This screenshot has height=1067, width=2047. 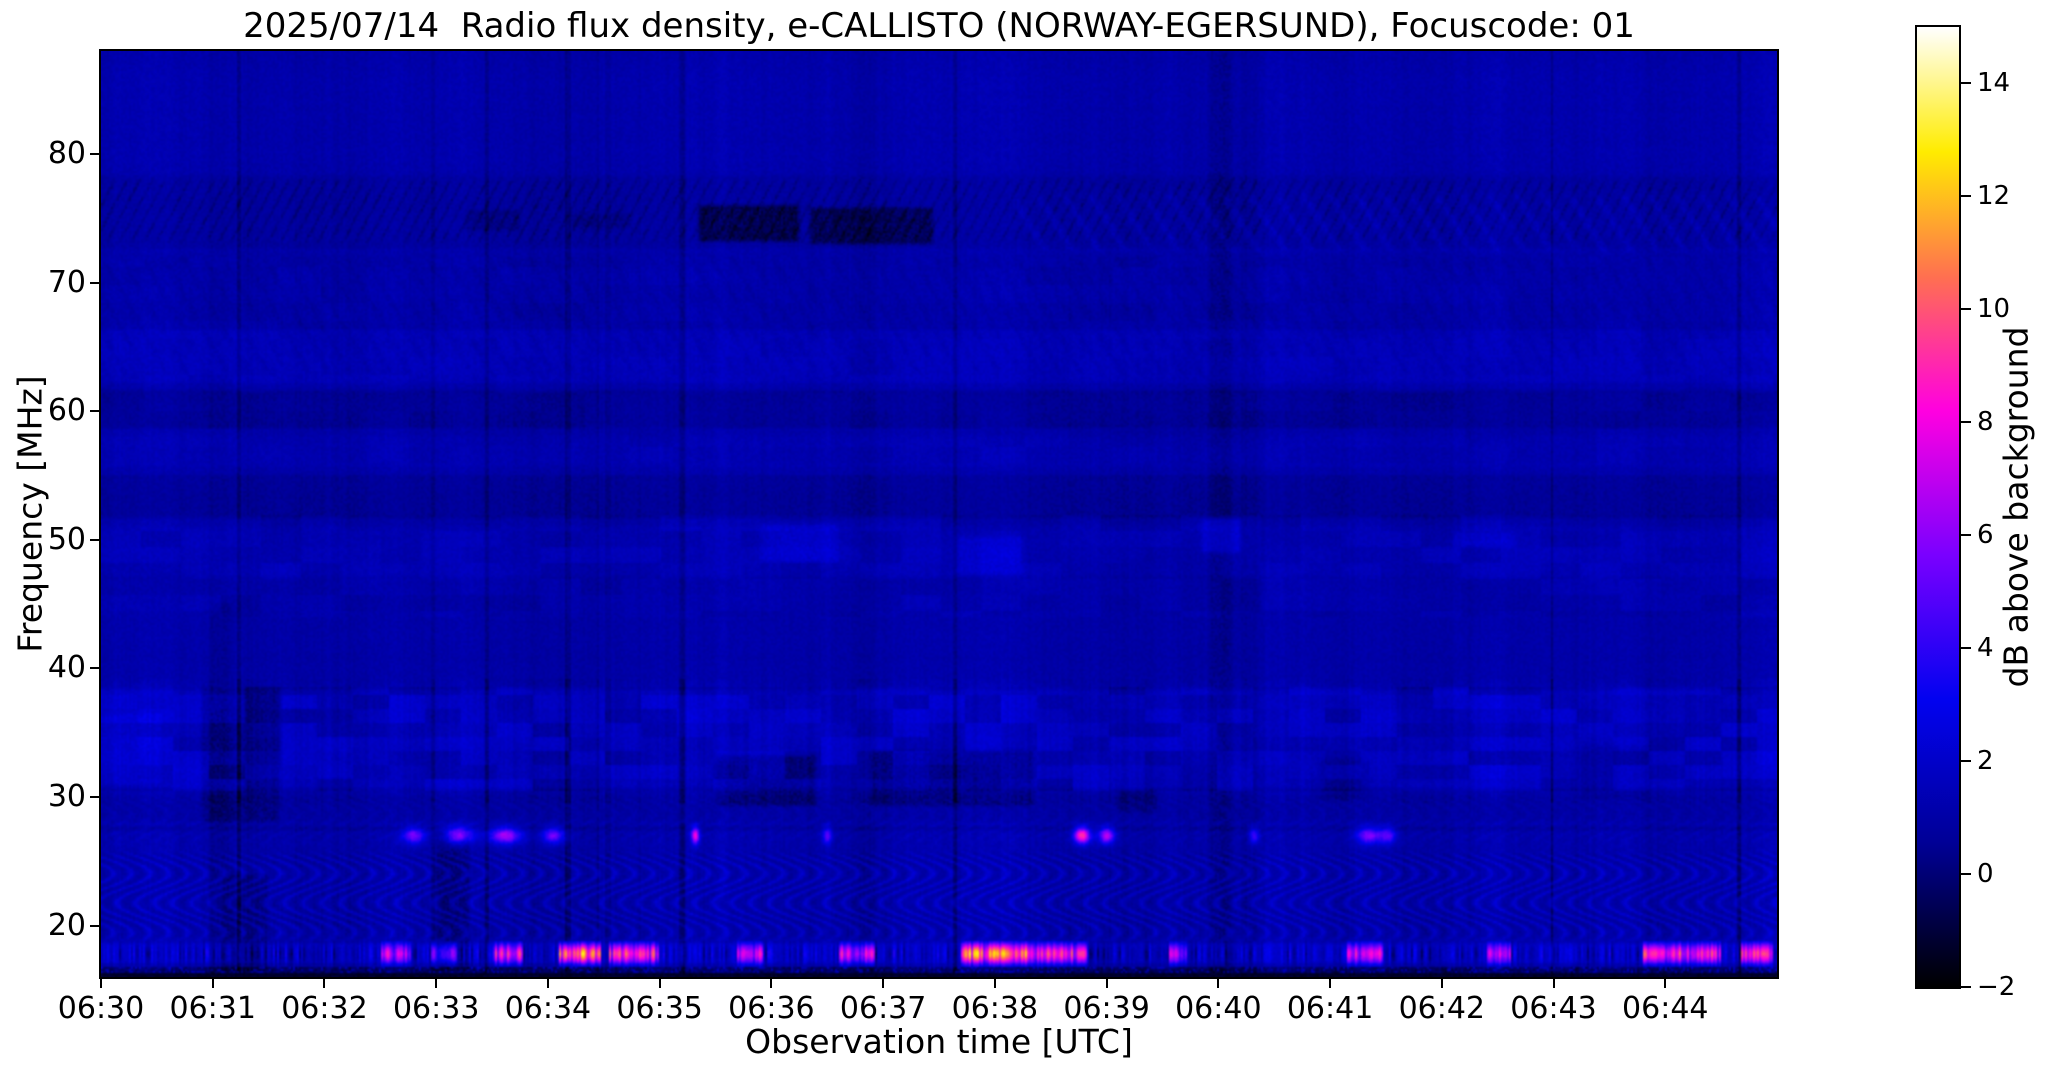 I want to click on colorbar, so click(x=1938, y=507).